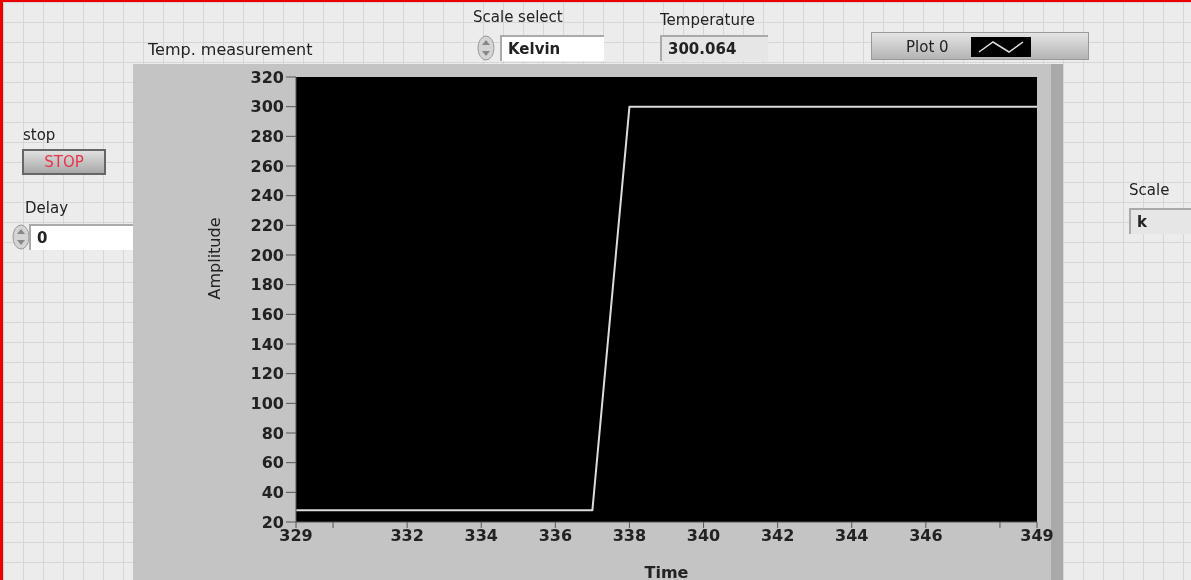 The image size is (1191, 580). What do you see at coordinates (267, 285) in the screenshot?
I see `y-tick-label: 180` at bounding box center [267, 285].